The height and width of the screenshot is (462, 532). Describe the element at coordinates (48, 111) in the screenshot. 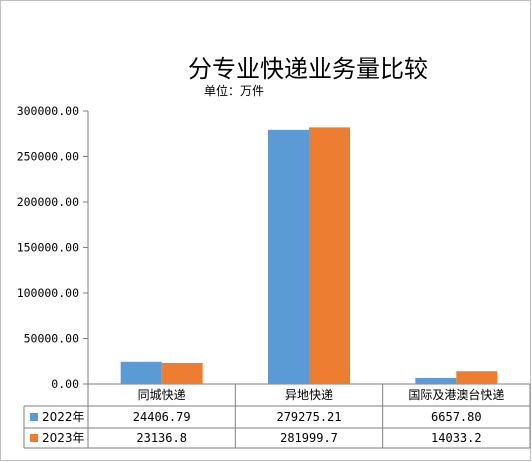

I see `y-tick-label: 300000.00` at that location.